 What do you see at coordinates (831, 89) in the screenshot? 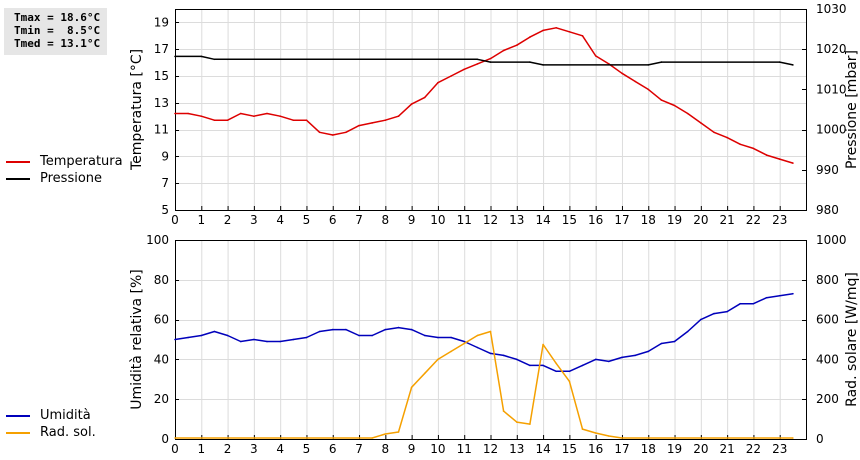
I see `y-tick-label-right-top: 1010` at bounding box center [831, 89].